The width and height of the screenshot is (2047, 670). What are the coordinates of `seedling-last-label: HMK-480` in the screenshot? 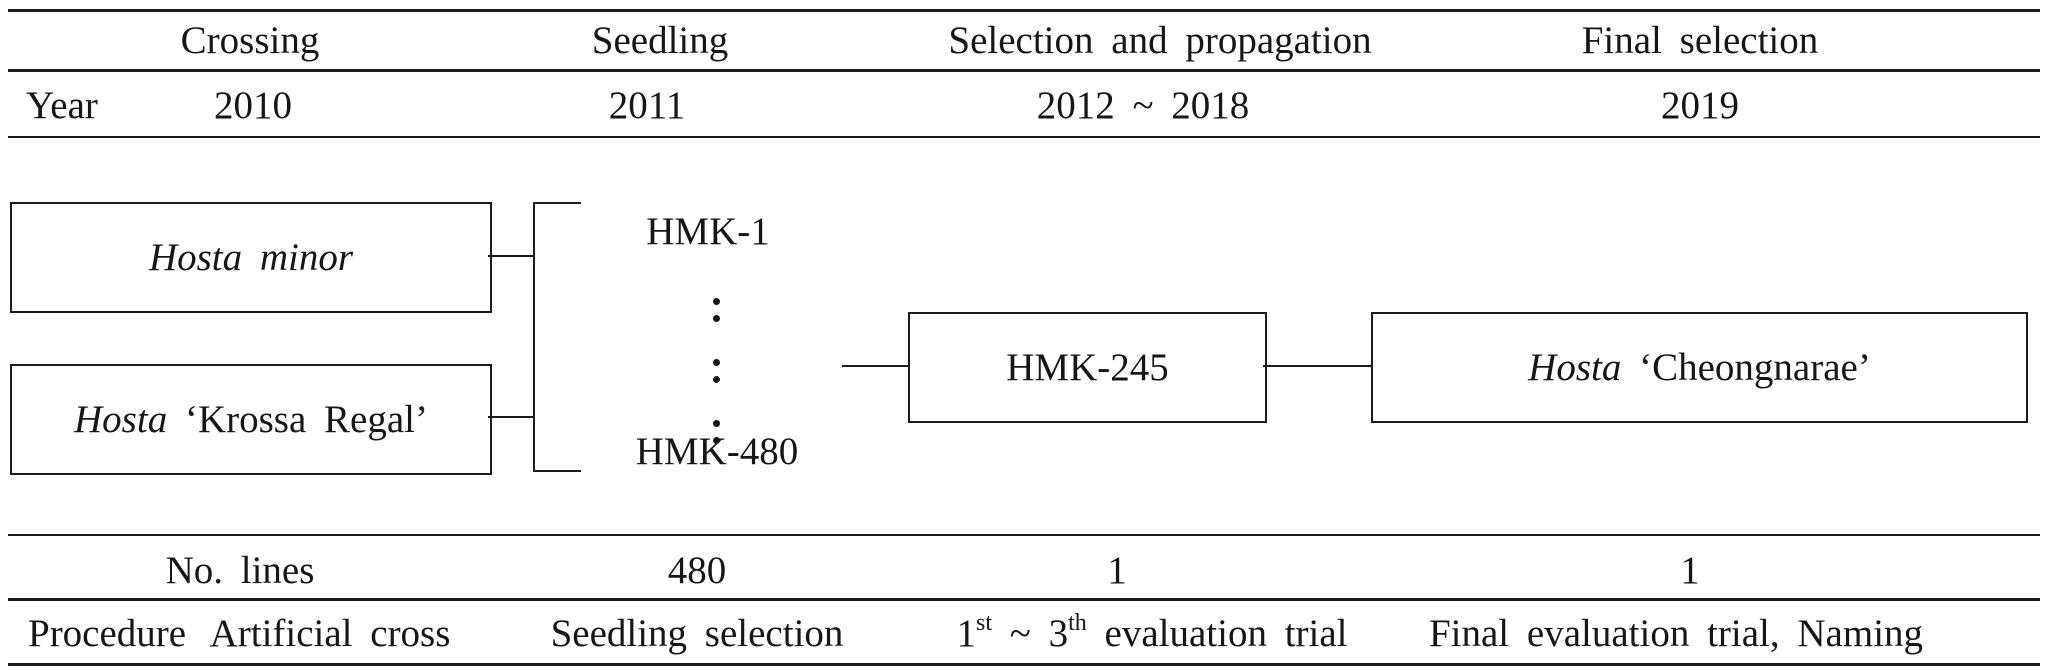 It's located at (717, 451).